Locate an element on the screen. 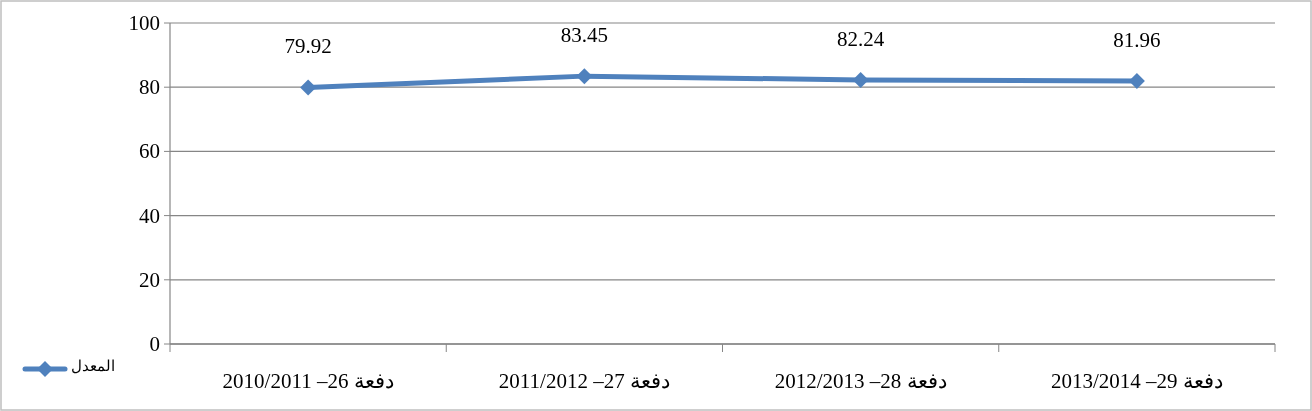 The height and width of the screenshot is (411, 1312). y-tick-label: 60 is located at coordinates (149, 151).